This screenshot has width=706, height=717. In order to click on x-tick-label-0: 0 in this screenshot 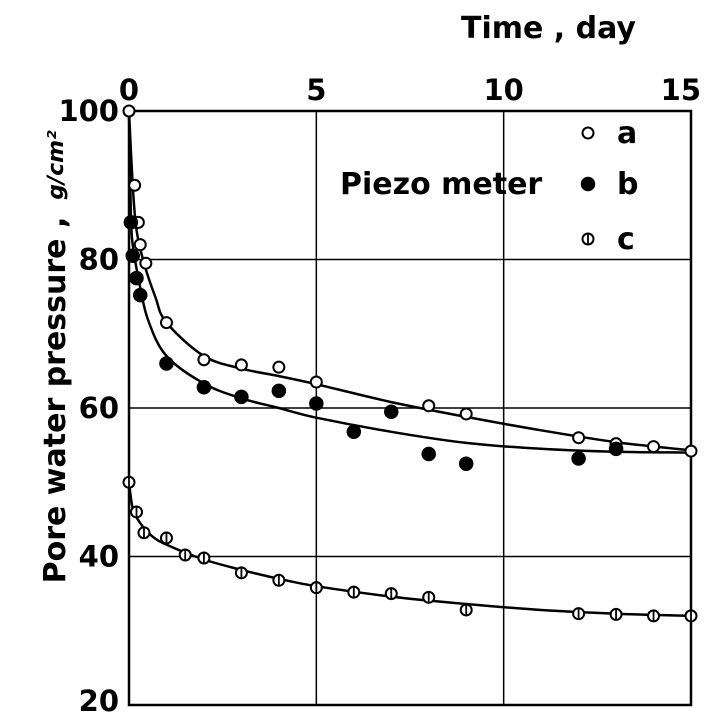, I will do `click(129, 90)`.